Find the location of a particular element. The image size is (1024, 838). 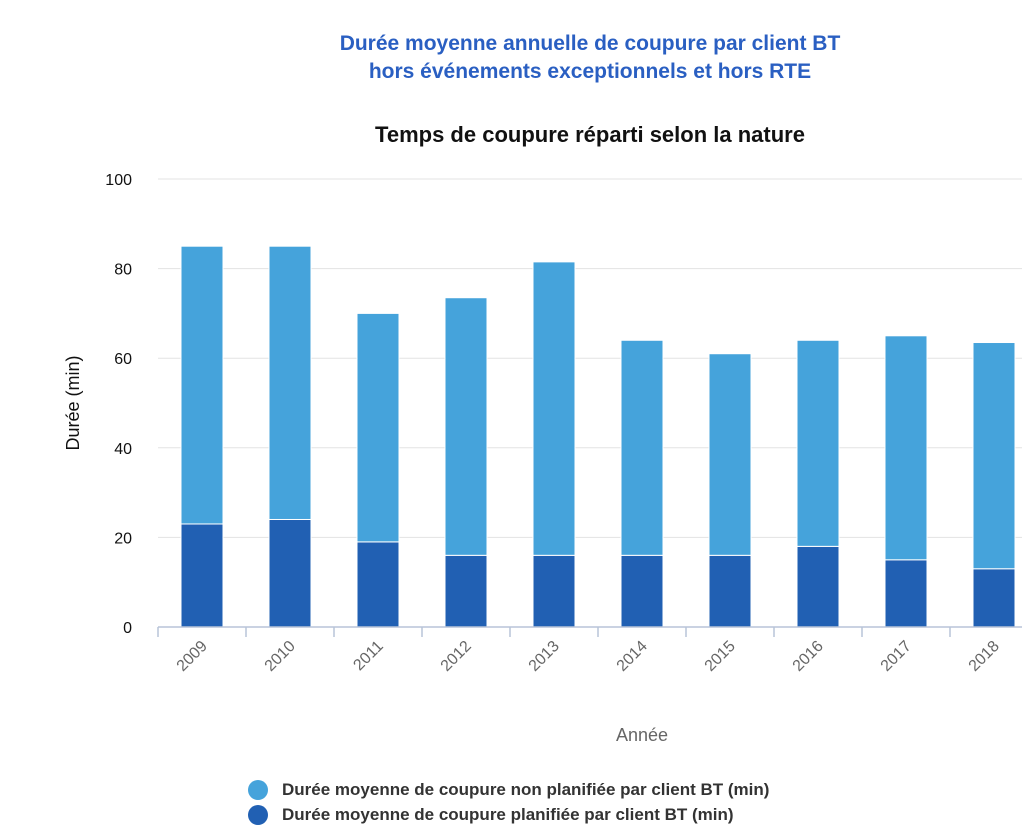

x-tick-label: 2017 is located at coordinates (896, 656).